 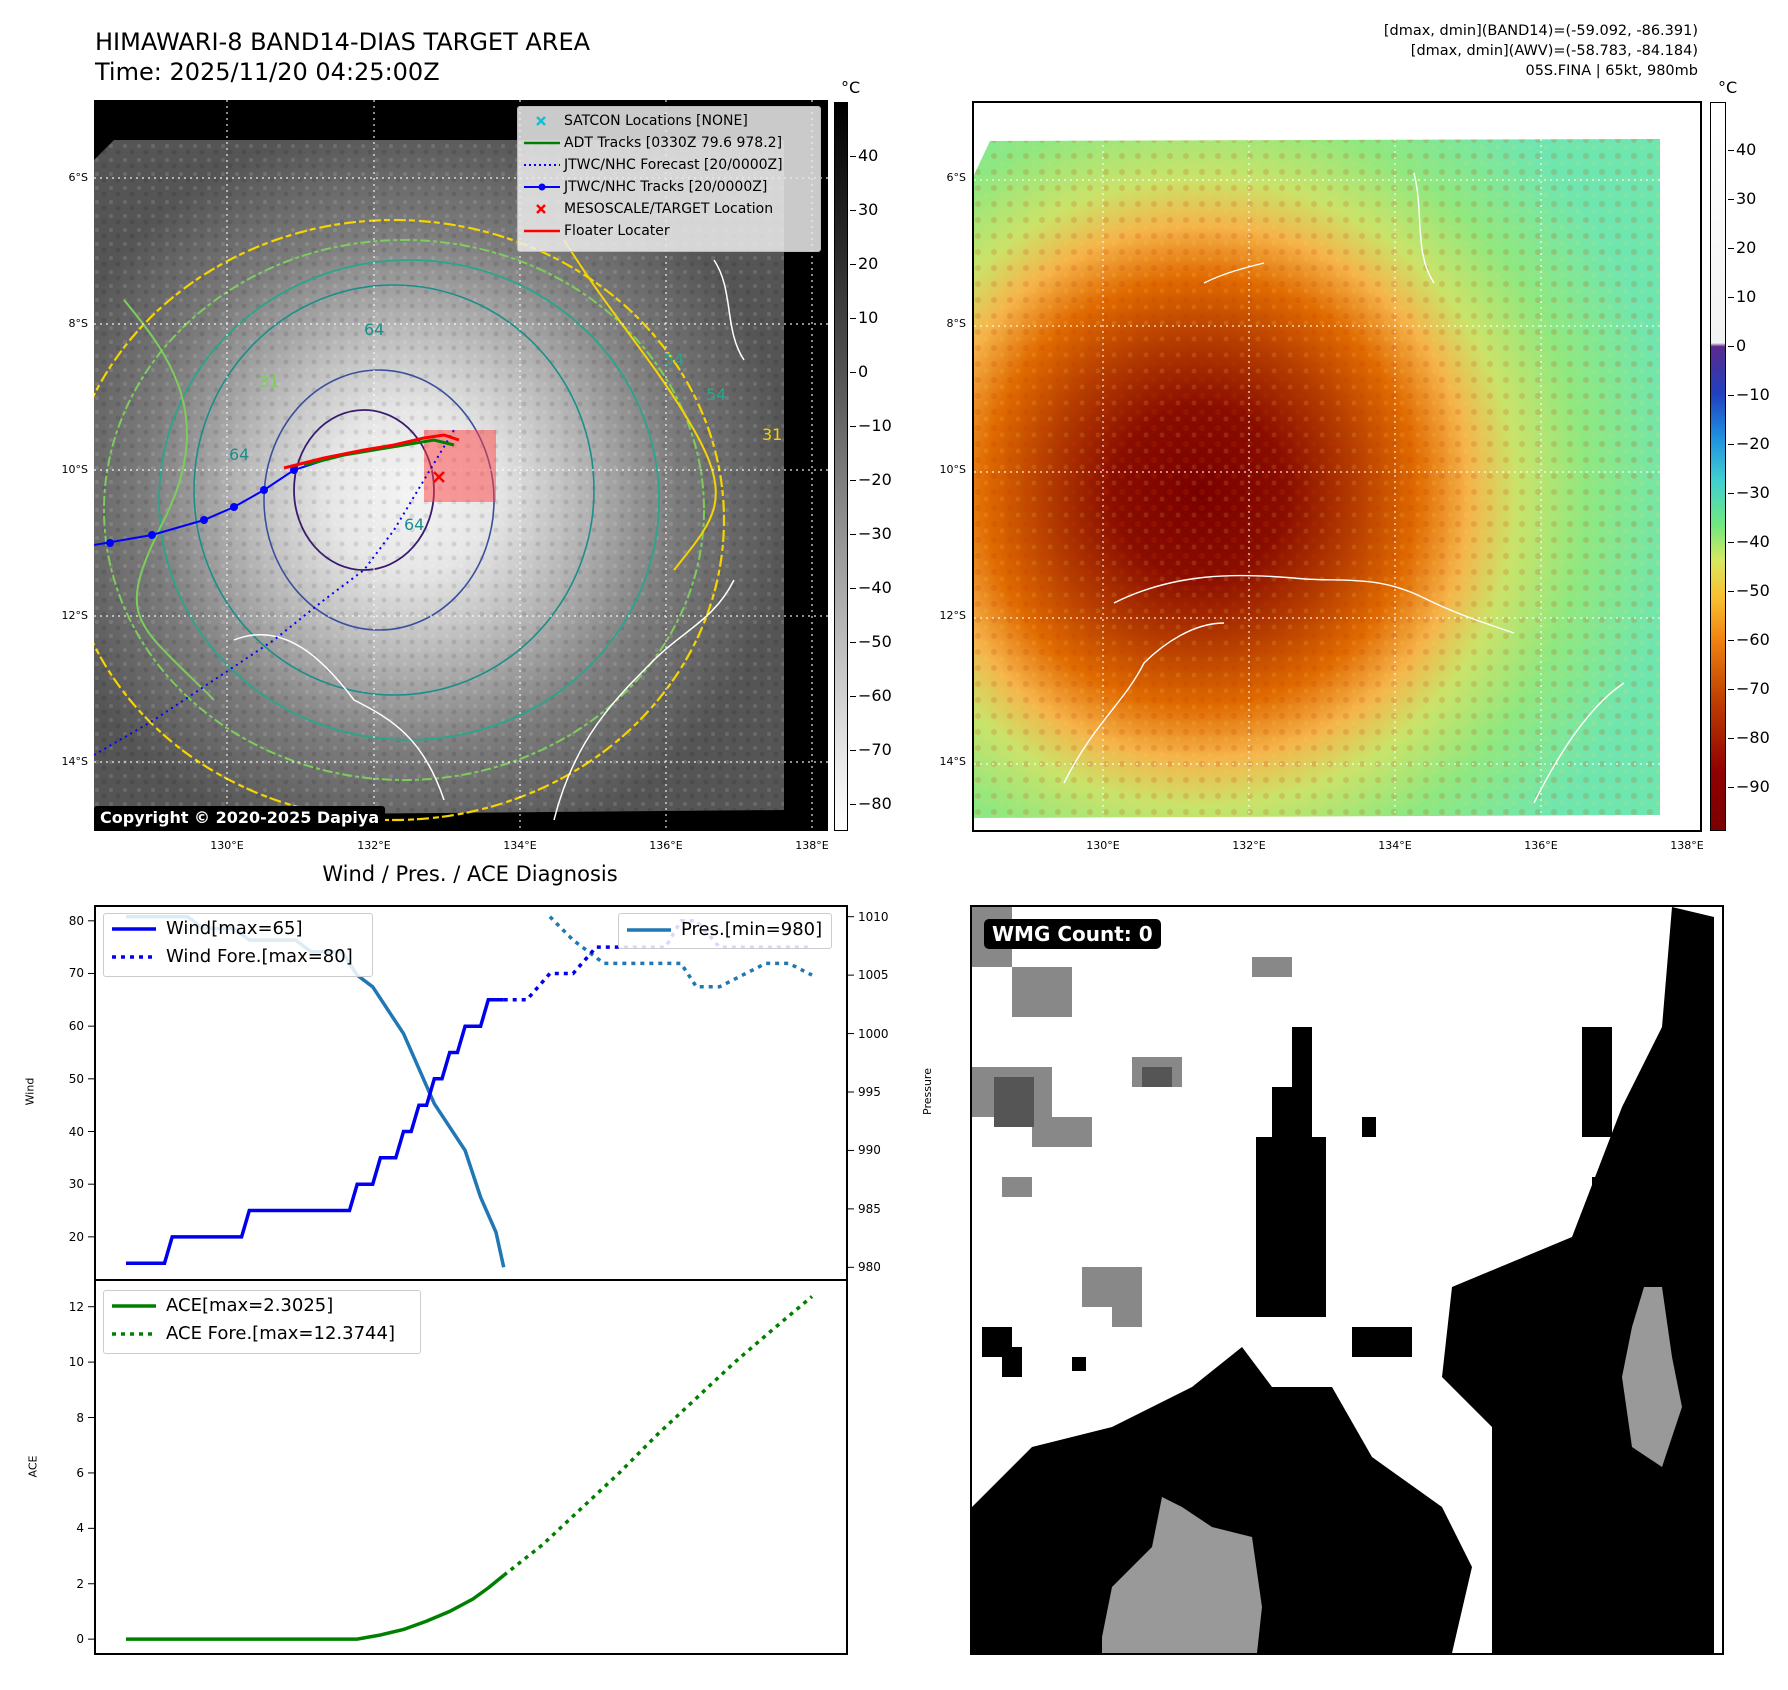 I want to click on ir-colorbar-tick-label: −80, so click(x=875, y=803).